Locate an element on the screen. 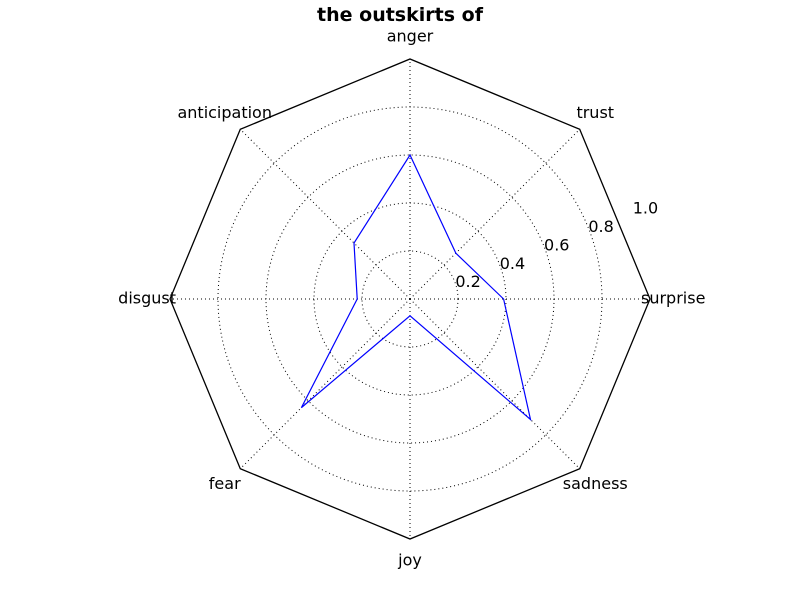  category-label: anticipation is located at coordinates (224, 112).